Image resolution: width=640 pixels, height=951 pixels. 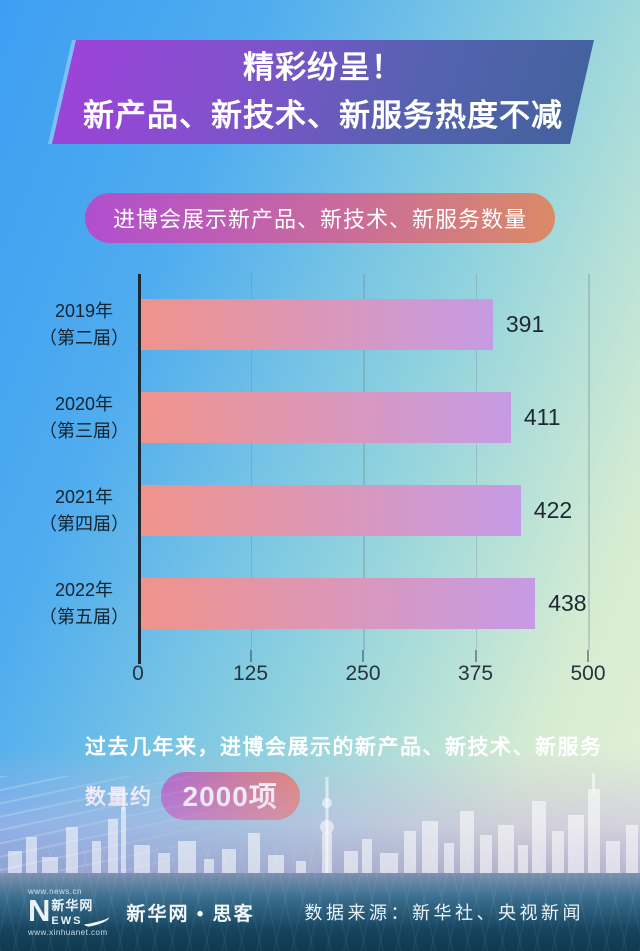 What do you see at coordinates (97, 921) in the screenshot?
I see `swoosh-icon` at bounding box center [97, 921].